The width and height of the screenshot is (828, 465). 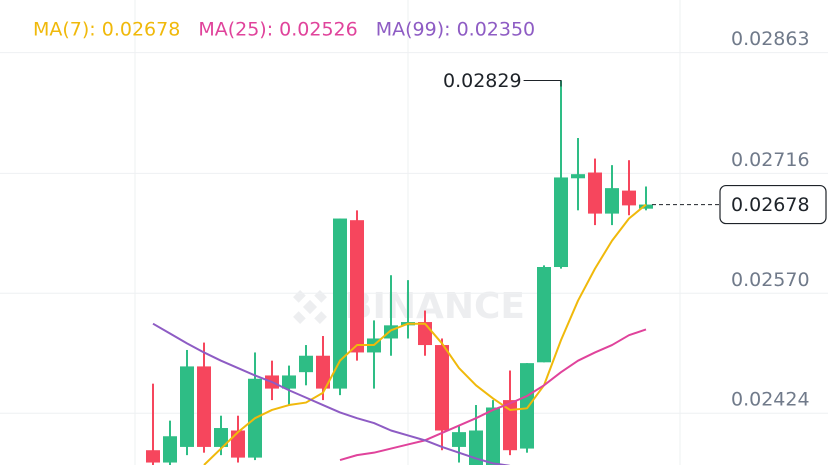 What do you see at coordinates (770, 205) in the screenshot?
I see `last-price-label: 0.02678` at bounding box center [770, 205].